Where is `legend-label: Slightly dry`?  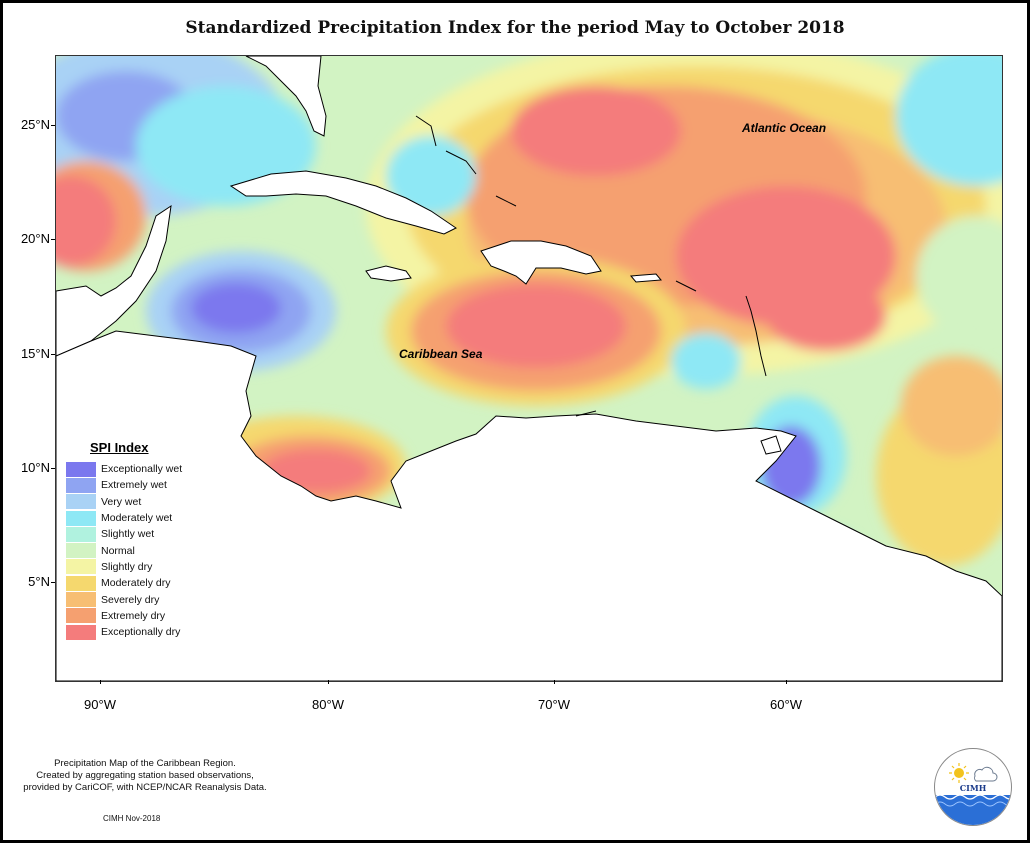
legend-label: Slightly dry is located at coordinates (127, 566).